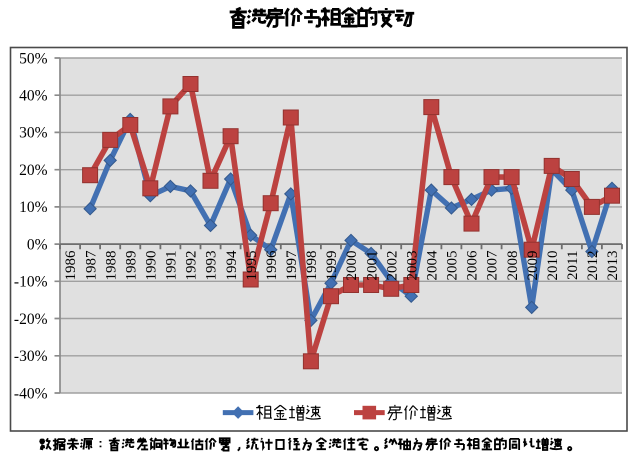  I want to click on svg-text: 30%, so click(33, 133).